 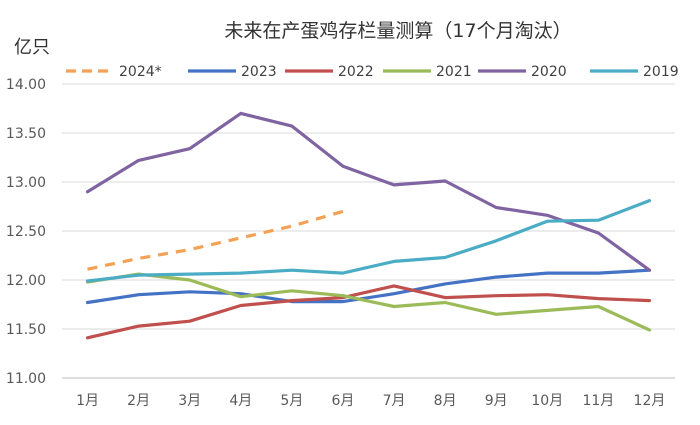 I want to click on y-tick-label: 11.00, so click(x=26, y=379).